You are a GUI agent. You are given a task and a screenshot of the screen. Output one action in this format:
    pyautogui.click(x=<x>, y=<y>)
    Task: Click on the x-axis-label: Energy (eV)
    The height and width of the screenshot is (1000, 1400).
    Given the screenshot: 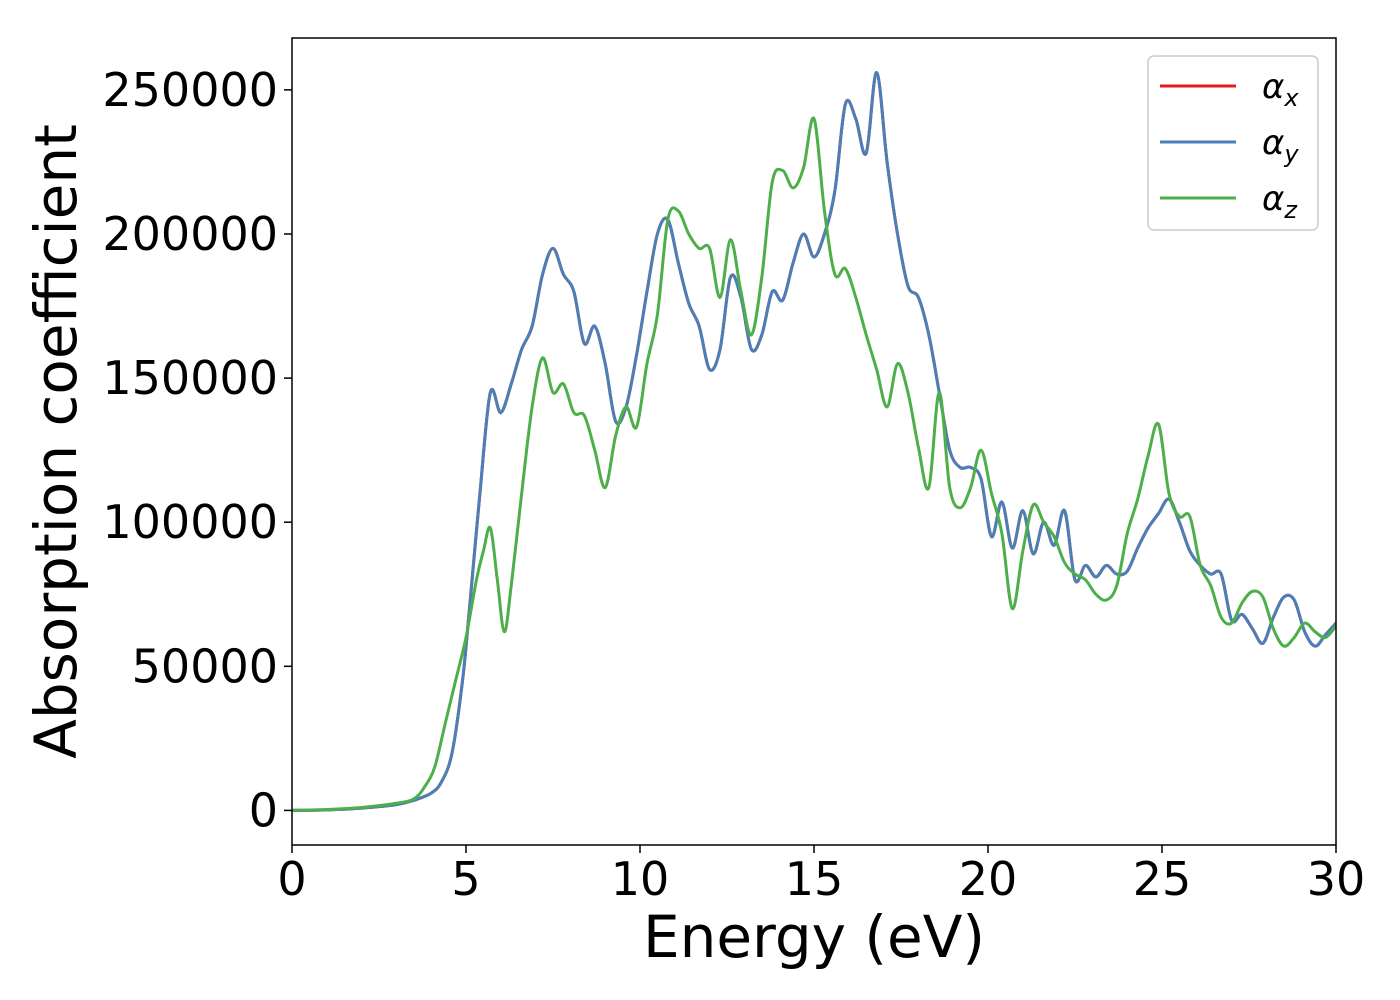 What is the action you would take?
    pyautogui.click(x=814, y=937)
    